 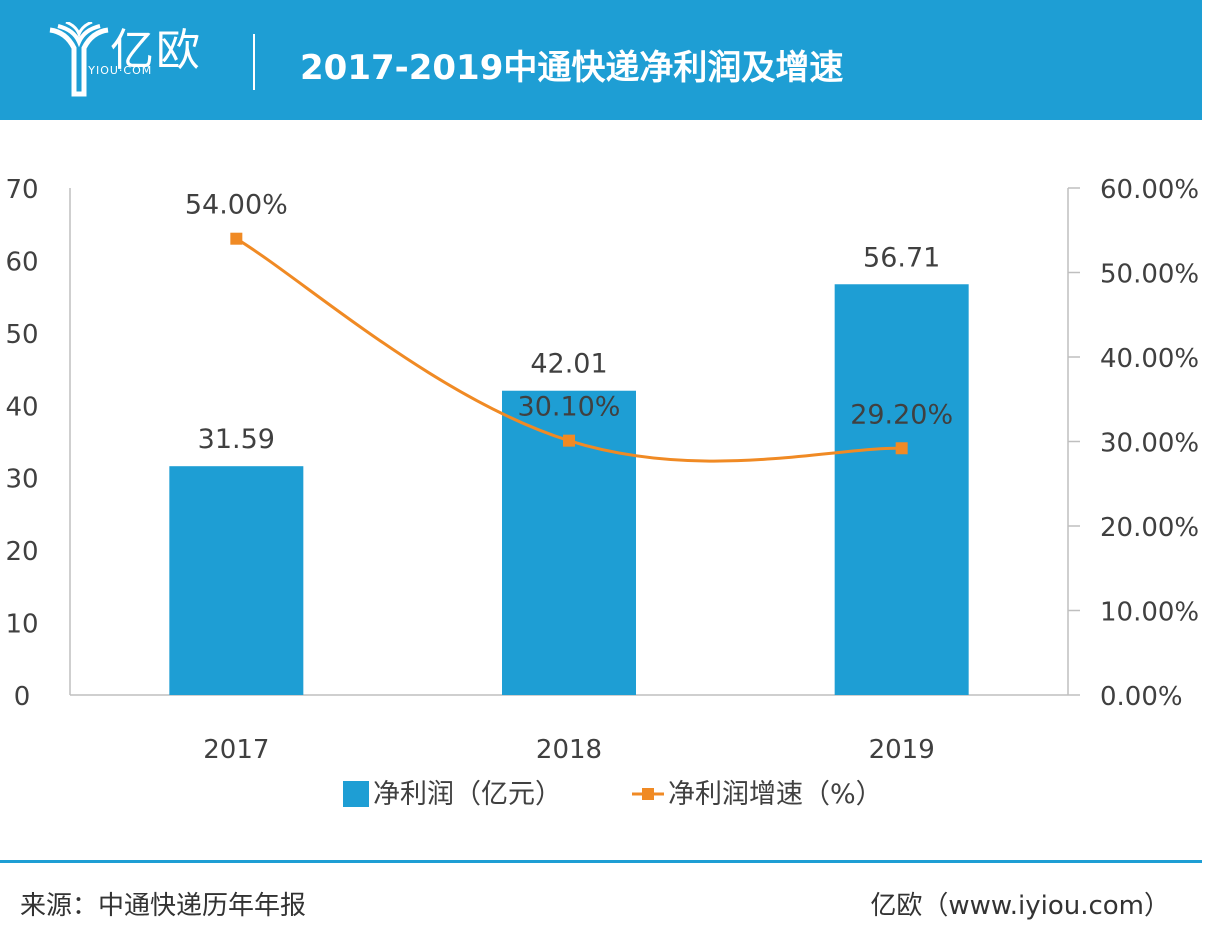 I want to click on source-note: 来源：中通快递历年年报, so click(x=163, y=906).